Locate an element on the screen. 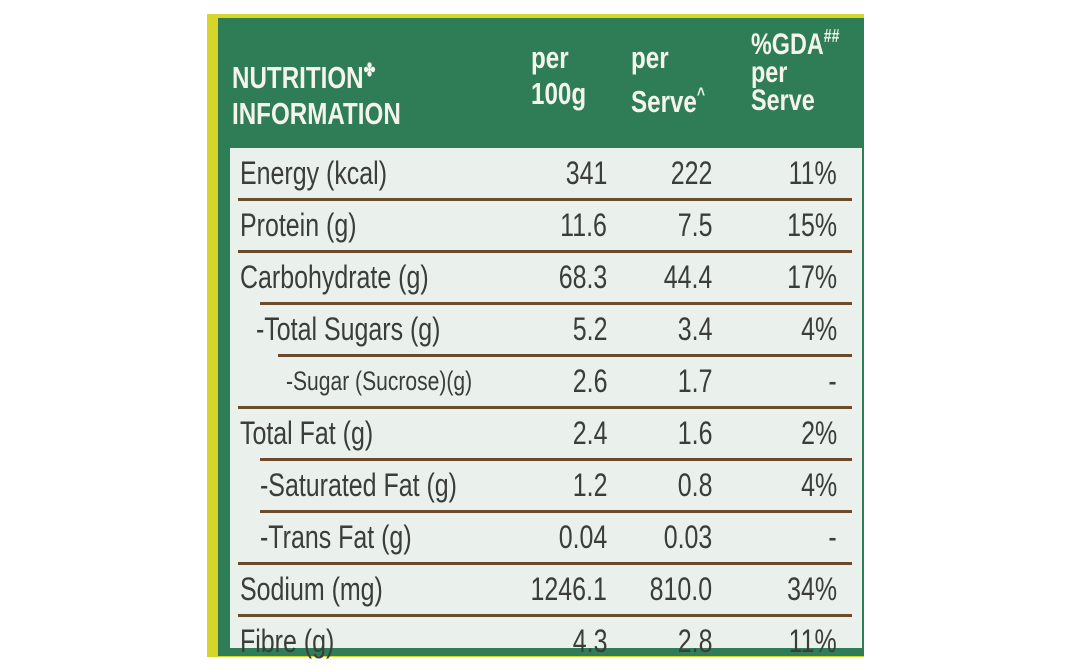 The image size is (1068, 671). row-label: Total Fat (g) is located at coordinates (307, 433).